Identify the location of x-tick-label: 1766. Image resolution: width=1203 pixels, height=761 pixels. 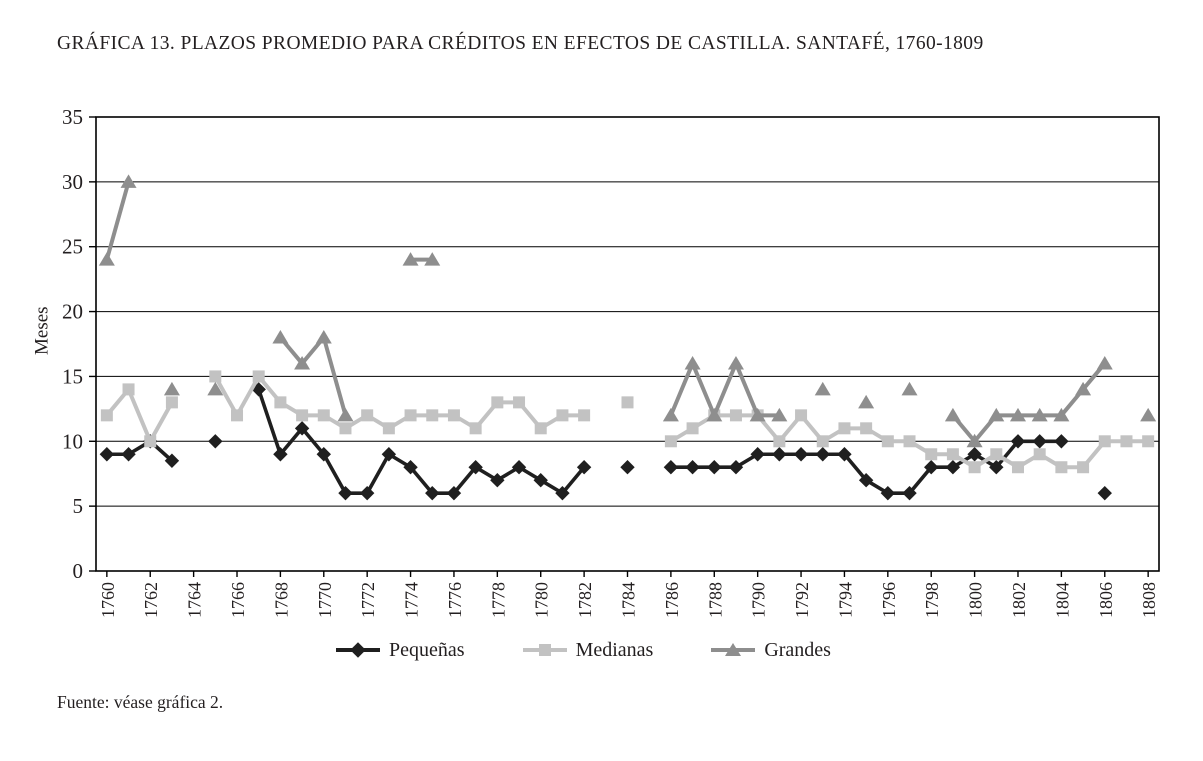
(238, 600).